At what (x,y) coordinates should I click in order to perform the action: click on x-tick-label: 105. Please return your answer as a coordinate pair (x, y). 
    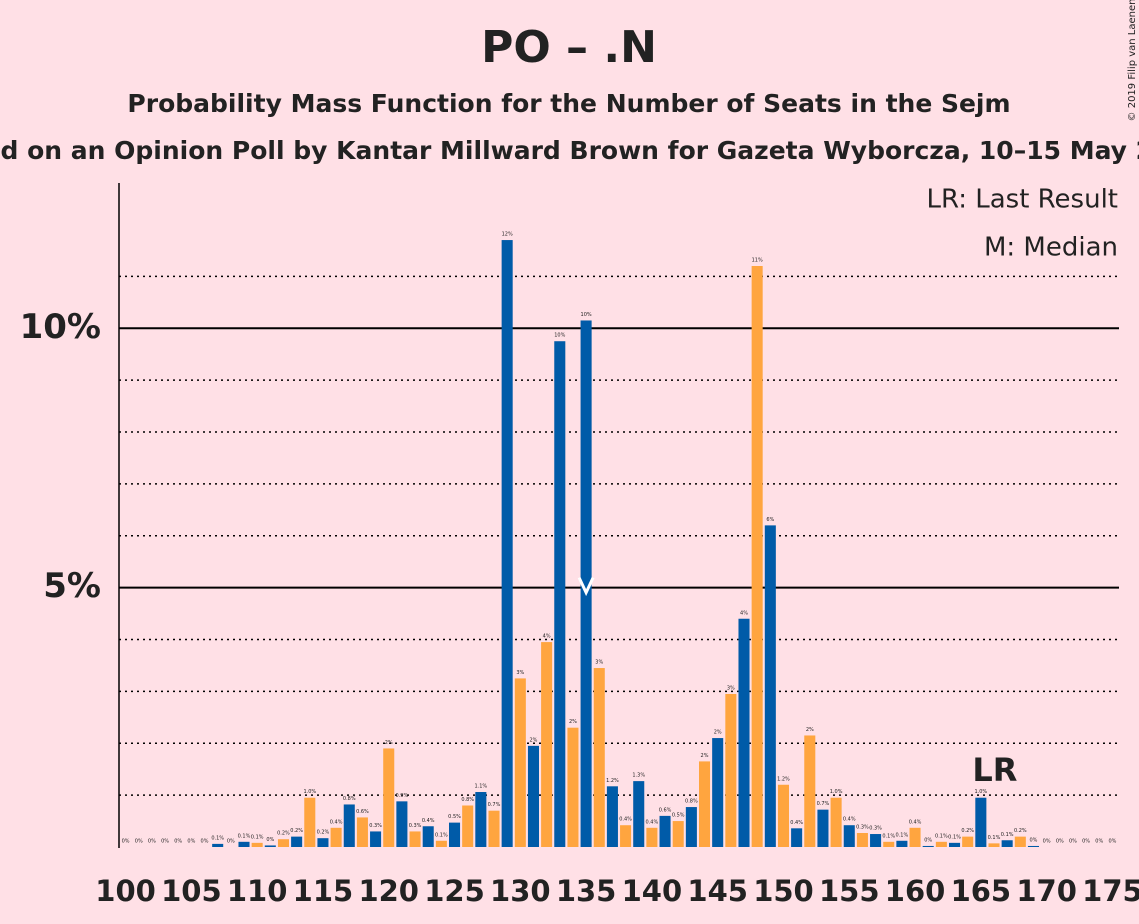
    Looking at the image, I should click on (191, 891).